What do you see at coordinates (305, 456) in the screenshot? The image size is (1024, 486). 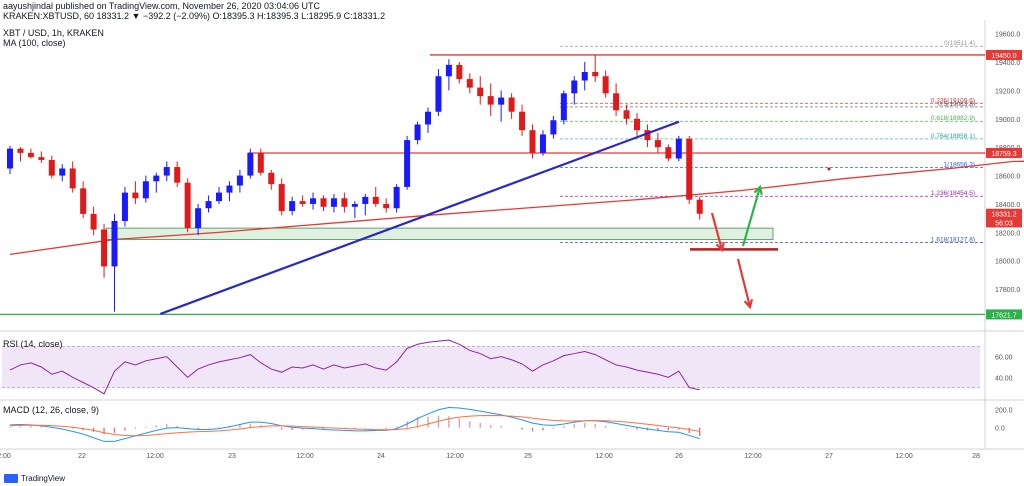 I see `time-tick-label: 12:00` at bounding box center [305, 456].